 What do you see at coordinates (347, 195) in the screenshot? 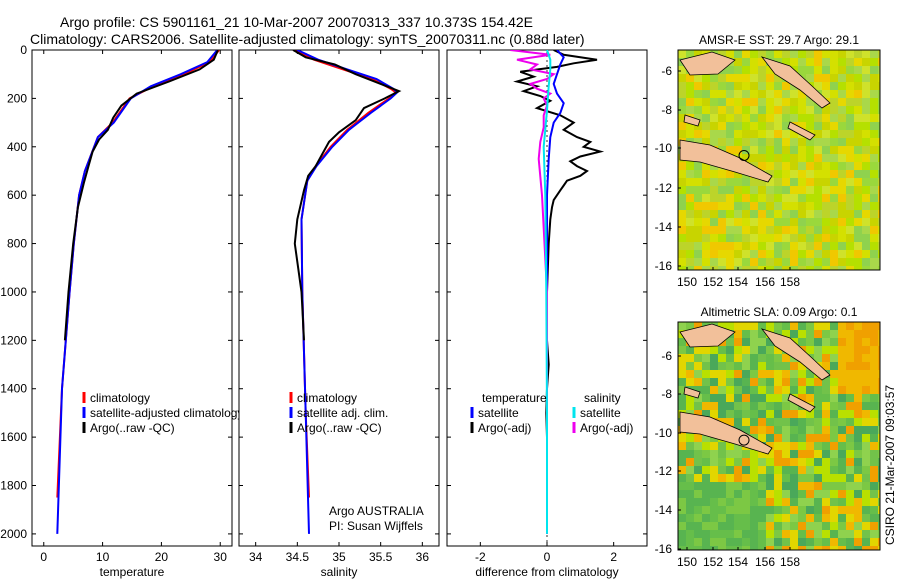
I see `series-line-argo` at bounding box center [347, 195].